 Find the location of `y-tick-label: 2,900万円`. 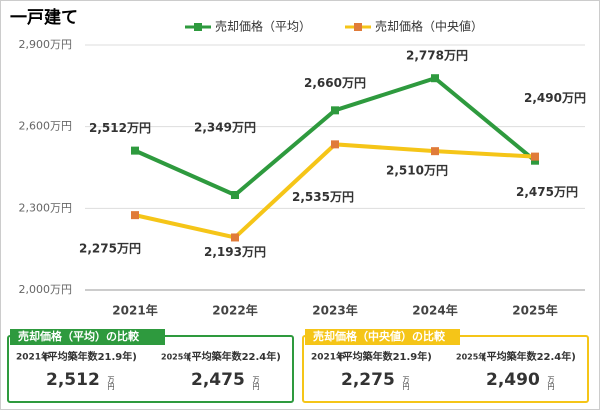

y-tick-label: 2,900万円 is located at coordinates (46, 44).